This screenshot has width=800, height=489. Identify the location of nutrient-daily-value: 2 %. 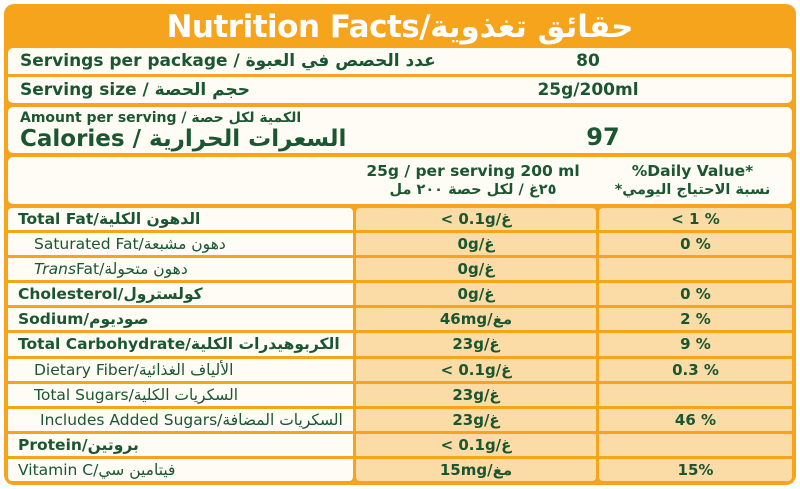
(695, 319).